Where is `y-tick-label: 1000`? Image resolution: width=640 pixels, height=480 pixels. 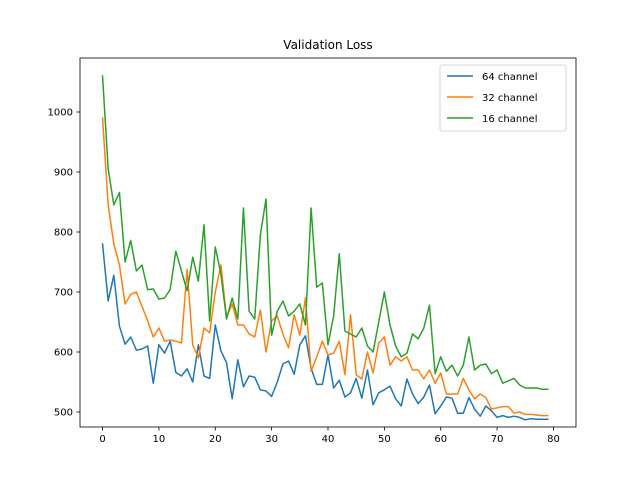
y-tick-label: 1000 is located at coordinates (60, 113).